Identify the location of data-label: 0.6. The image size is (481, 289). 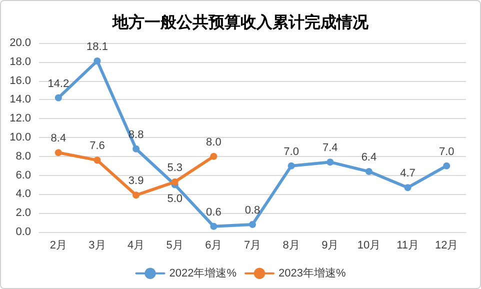
(214, 212).